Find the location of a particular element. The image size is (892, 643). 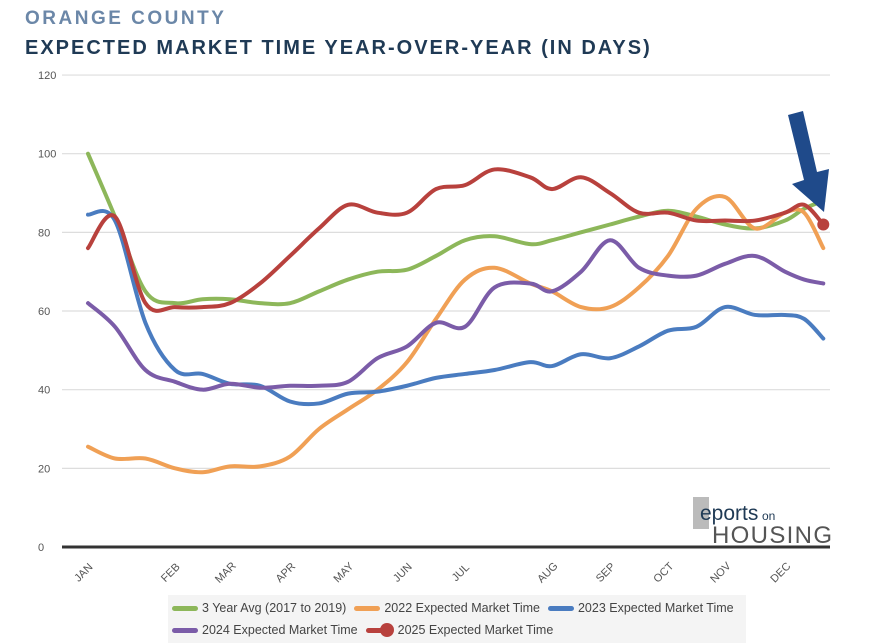

legend-item: 2023 Expected Market Time is located at coordinates (640, 608).